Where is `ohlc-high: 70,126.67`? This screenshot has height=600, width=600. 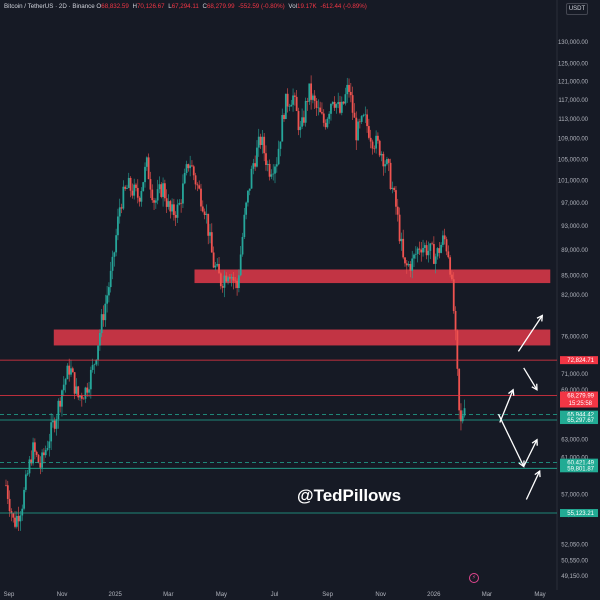
ohlc-high: 70,126.67 is located at coordinates (150, 6).